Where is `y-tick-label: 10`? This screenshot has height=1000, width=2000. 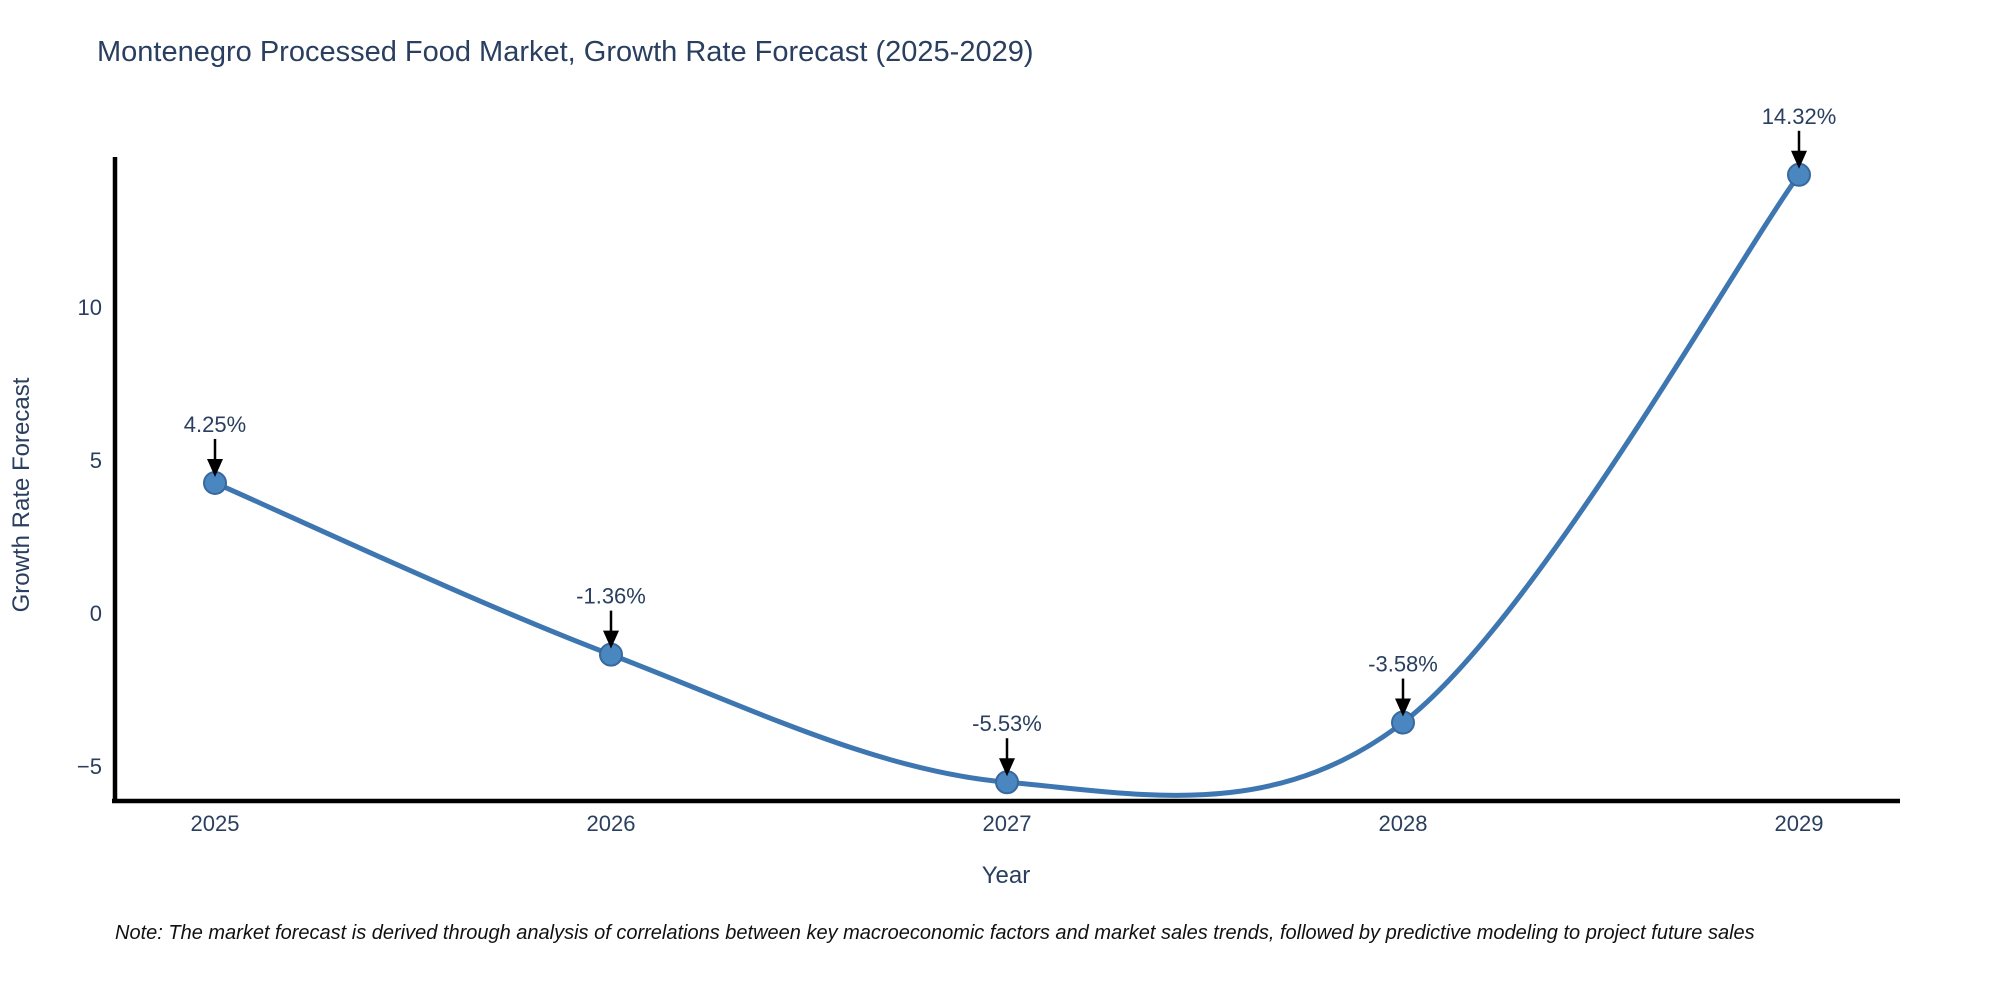
y-tick-label: 10 is located at coordinates (90, 307).